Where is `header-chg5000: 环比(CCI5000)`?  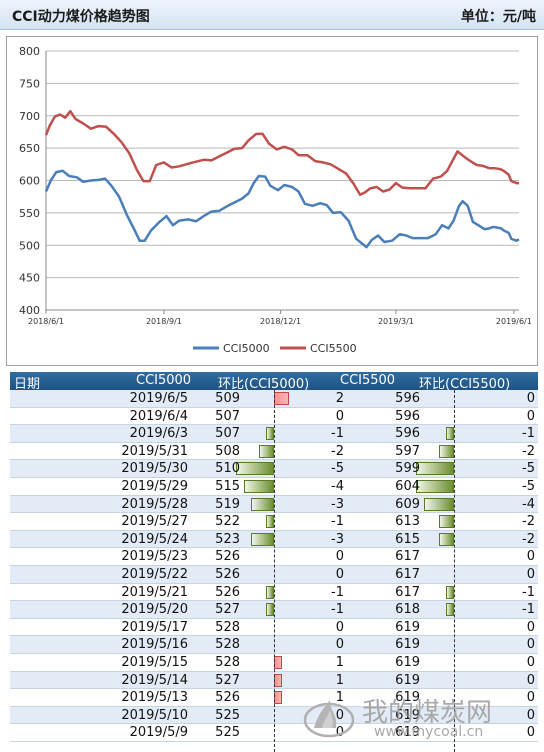
header-chg5000: 环比(CCI5000) is located at coordinates (264, 384).